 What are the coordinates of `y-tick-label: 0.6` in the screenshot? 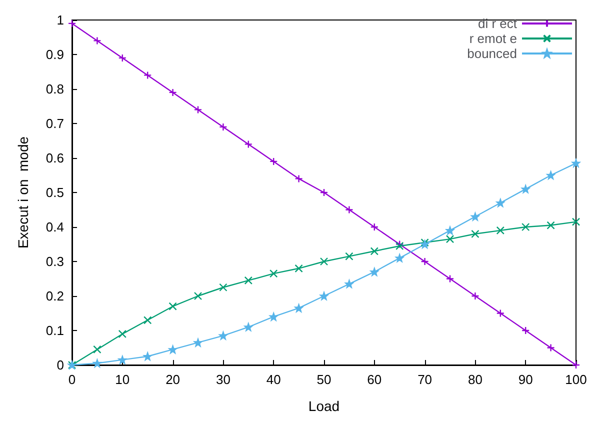 It's located at (55, 158).